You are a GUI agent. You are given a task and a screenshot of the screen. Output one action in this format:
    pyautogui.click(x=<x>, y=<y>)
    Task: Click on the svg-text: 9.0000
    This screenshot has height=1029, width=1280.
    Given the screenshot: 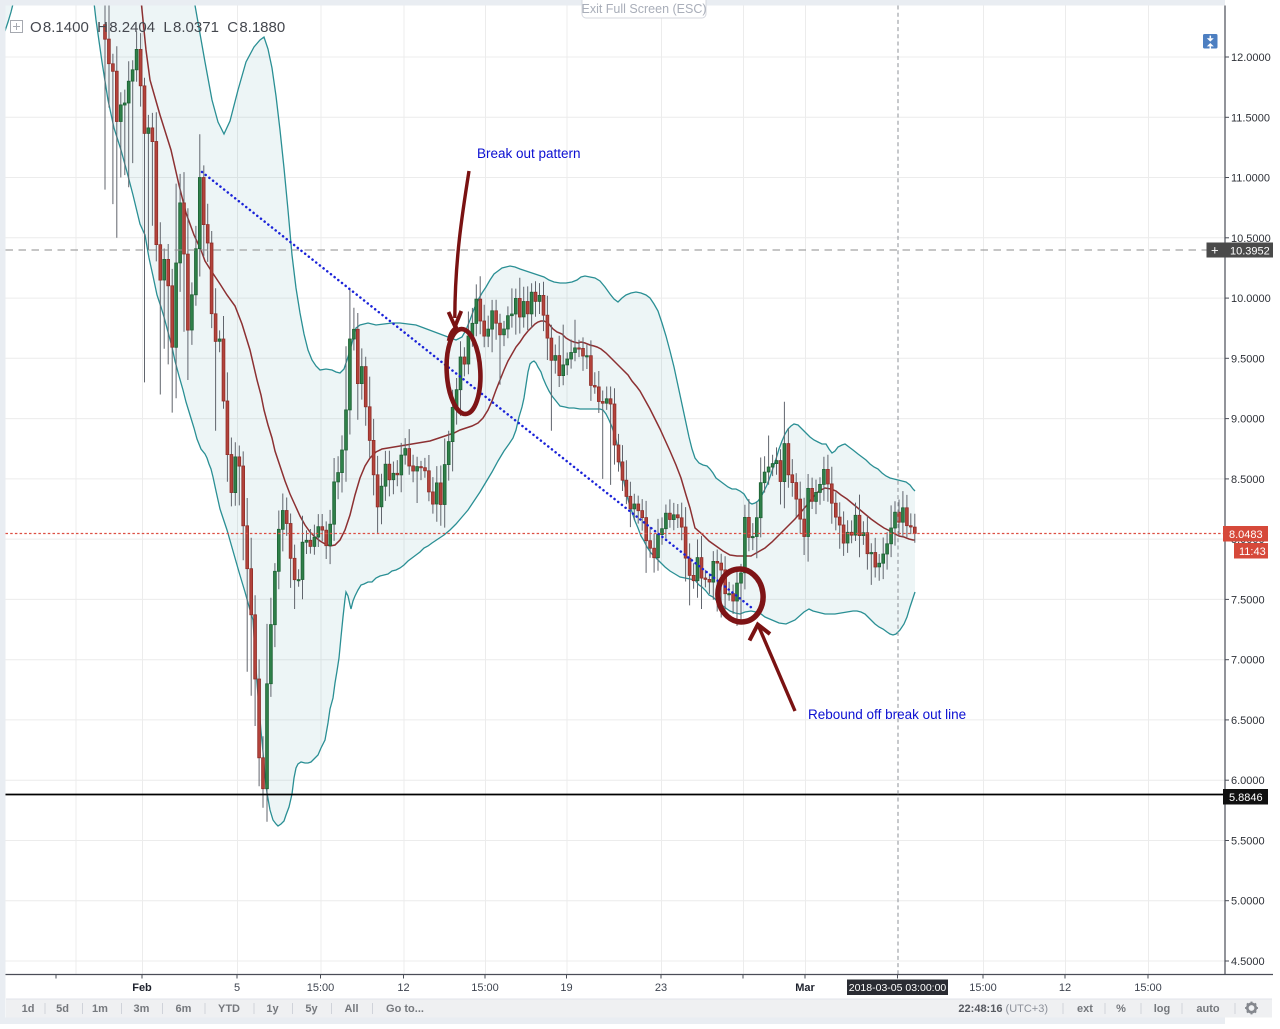 What is the action you would take?
    pyautogui.click(x=1248, y=420)
    